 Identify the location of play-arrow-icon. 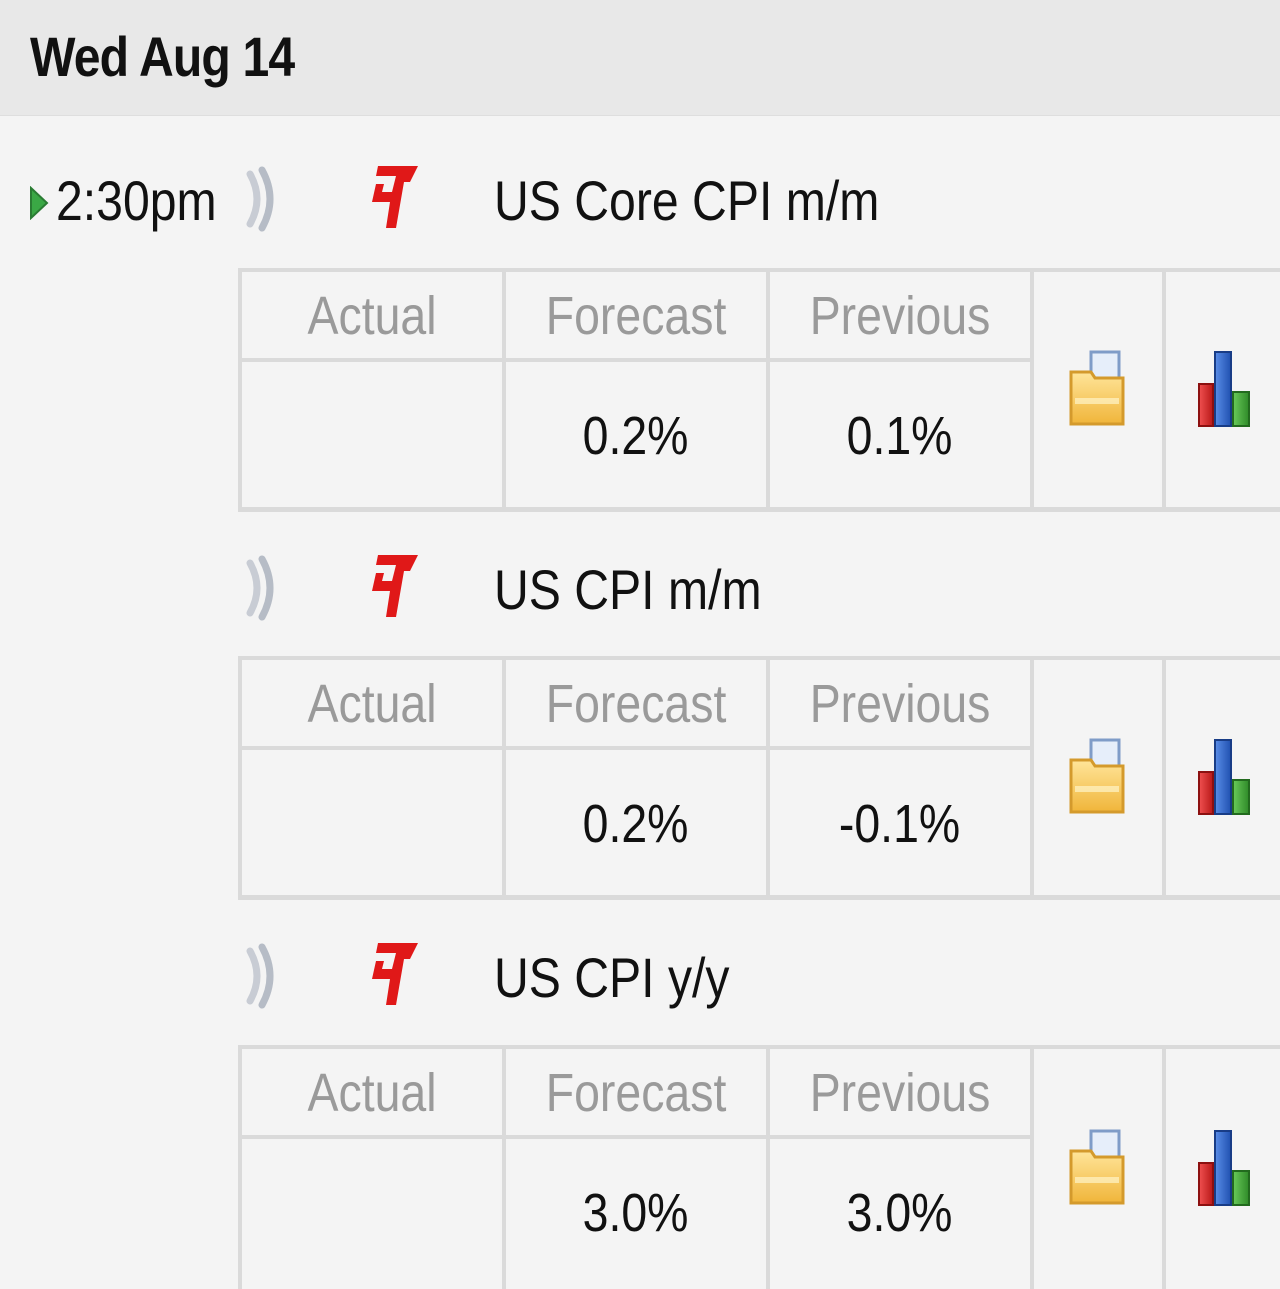
(39, 203).